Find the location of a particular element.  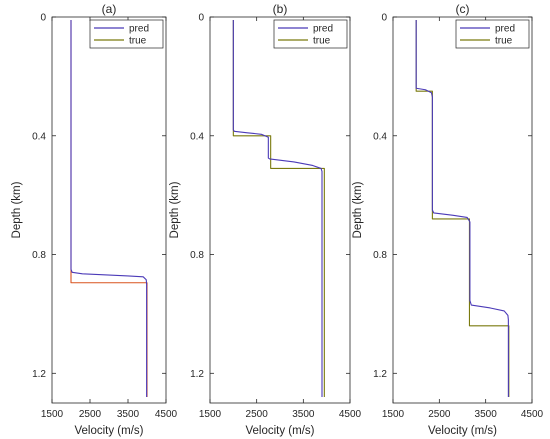

series-line-true is located at coordinates (462, 208).